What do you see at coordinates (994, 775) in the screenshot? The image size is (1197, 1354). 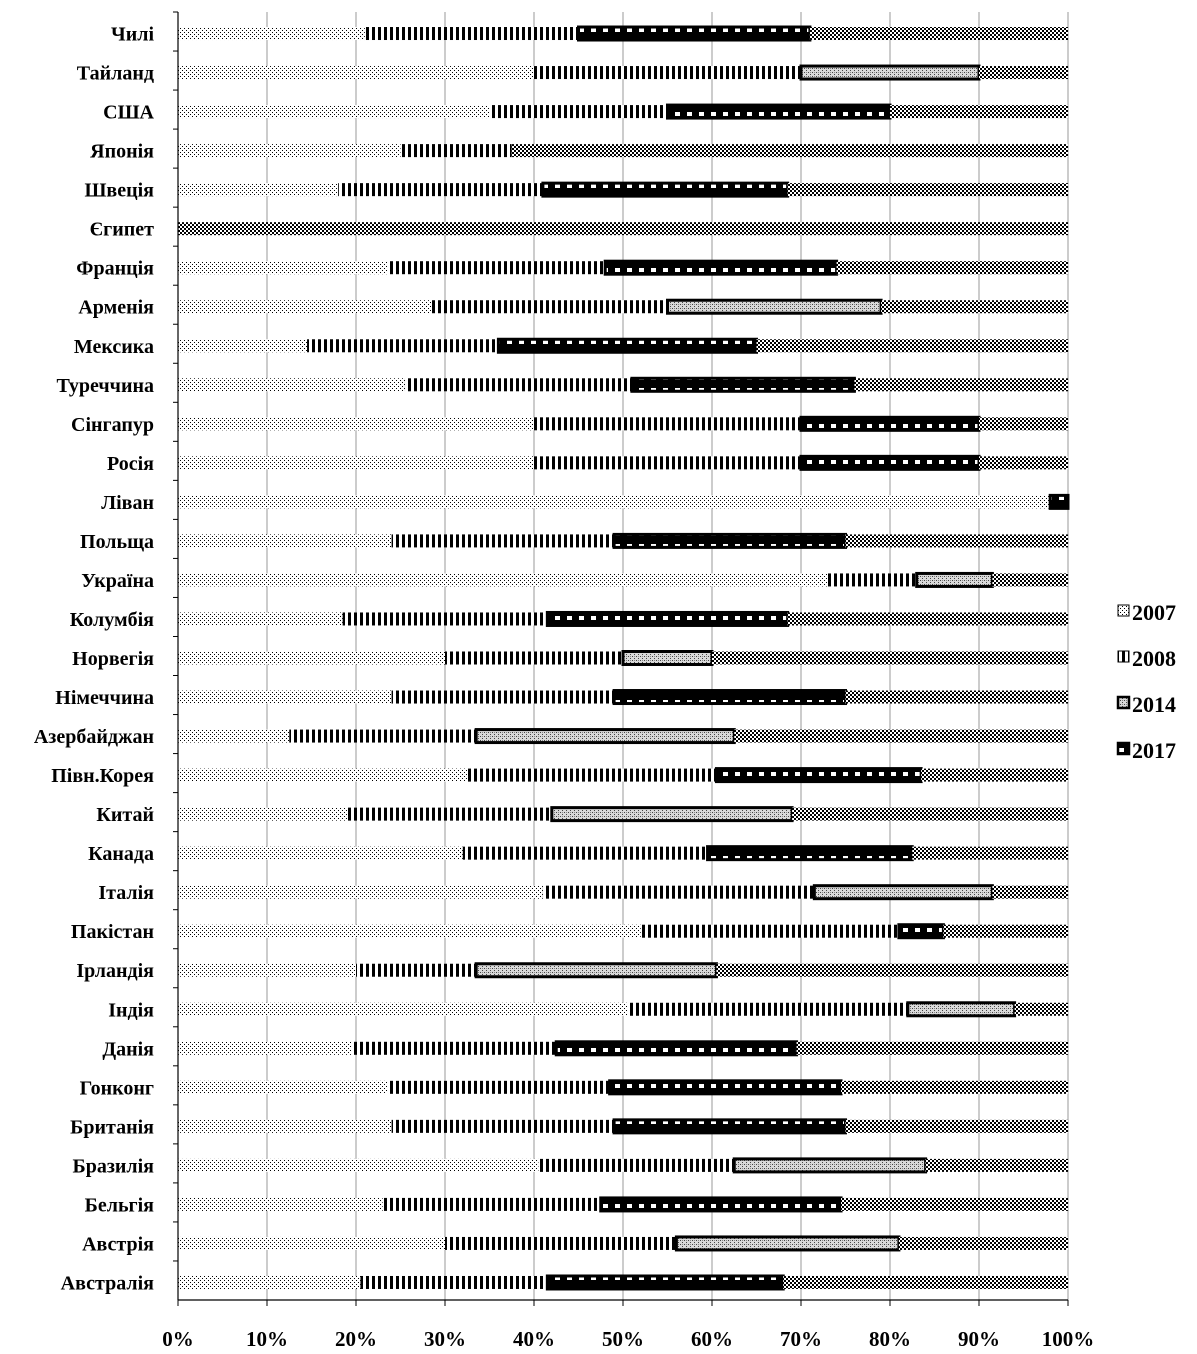 I see `bar-remainder-півн-корея` at bounding box center [994, 775].